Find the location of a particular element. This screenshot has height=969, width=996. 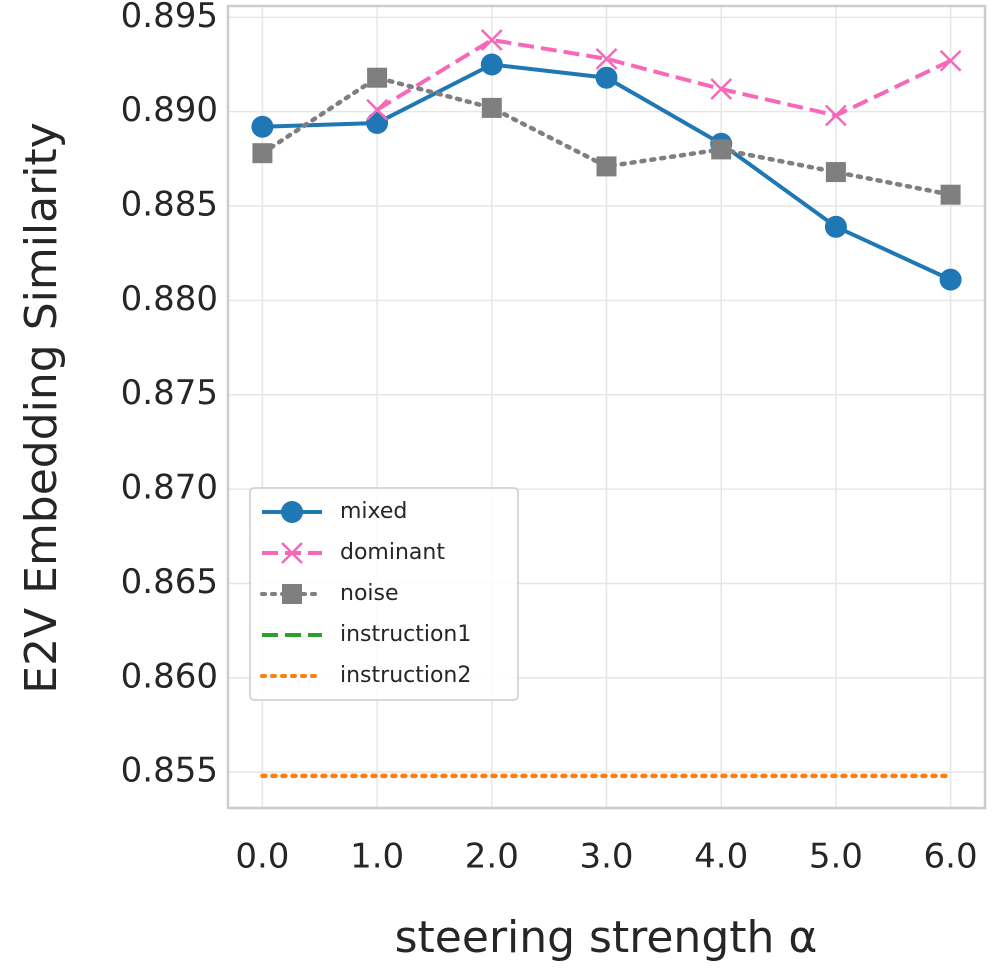

y-axis-title: E2V Embedding Similarity is located at coordinates (41, 407).